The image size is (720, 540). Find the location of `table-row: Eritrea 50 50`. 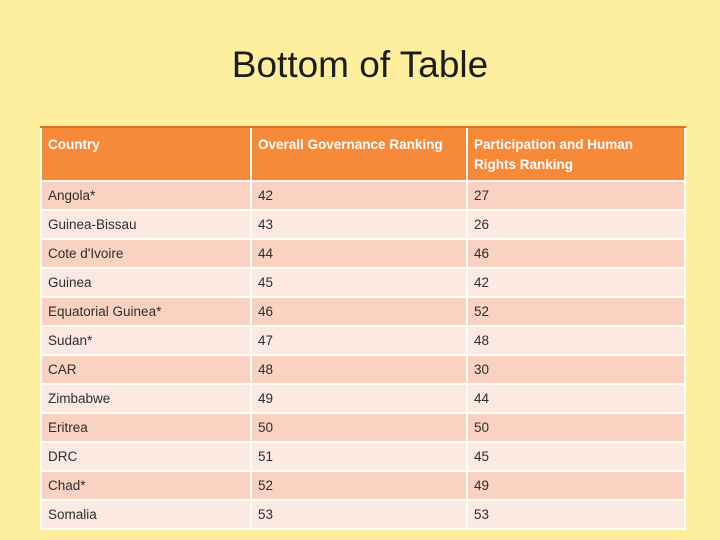

table-row: Eritrea 50 50 is located at coordinates (363, 427).